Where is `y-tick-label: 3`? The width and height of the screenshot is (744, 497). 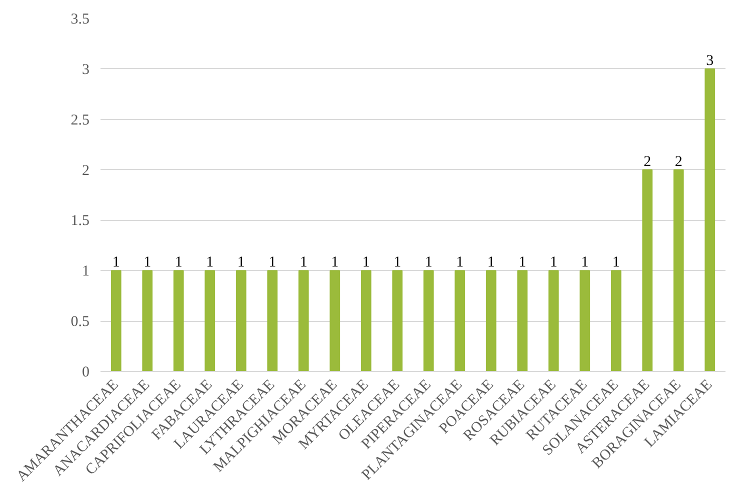
y-tick-label: 3 is located at coordinates (86, 70).